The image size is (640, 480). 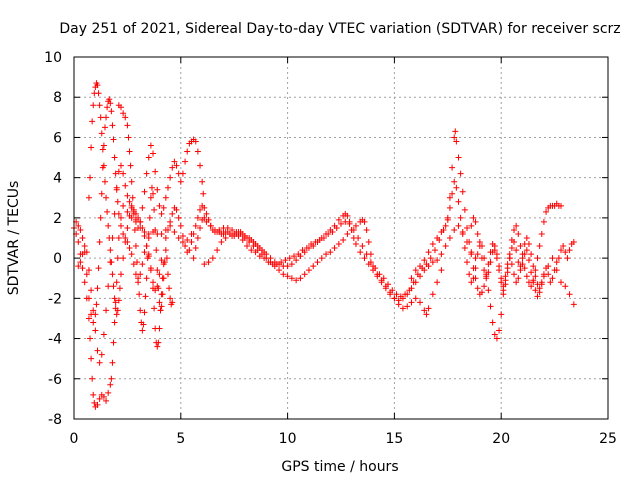 What do you see at coordinates (394, 439) in the screenshot?
I see `x-tick-label: 15` at bounding box center [394, 439].